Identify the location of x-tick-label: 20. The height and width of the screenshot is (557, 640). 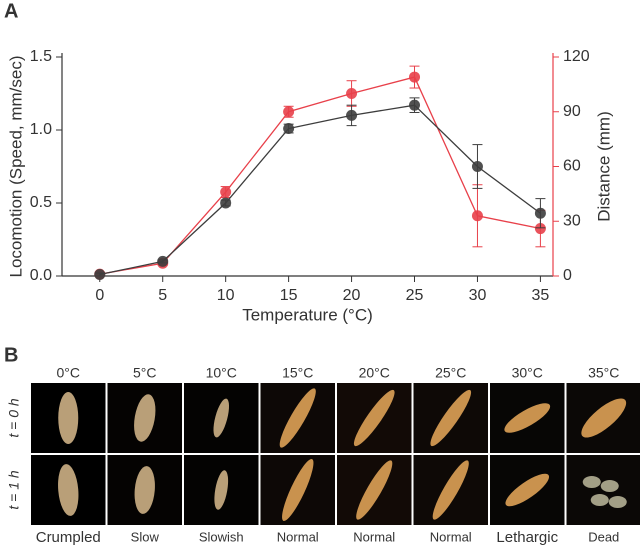
(352, 295).